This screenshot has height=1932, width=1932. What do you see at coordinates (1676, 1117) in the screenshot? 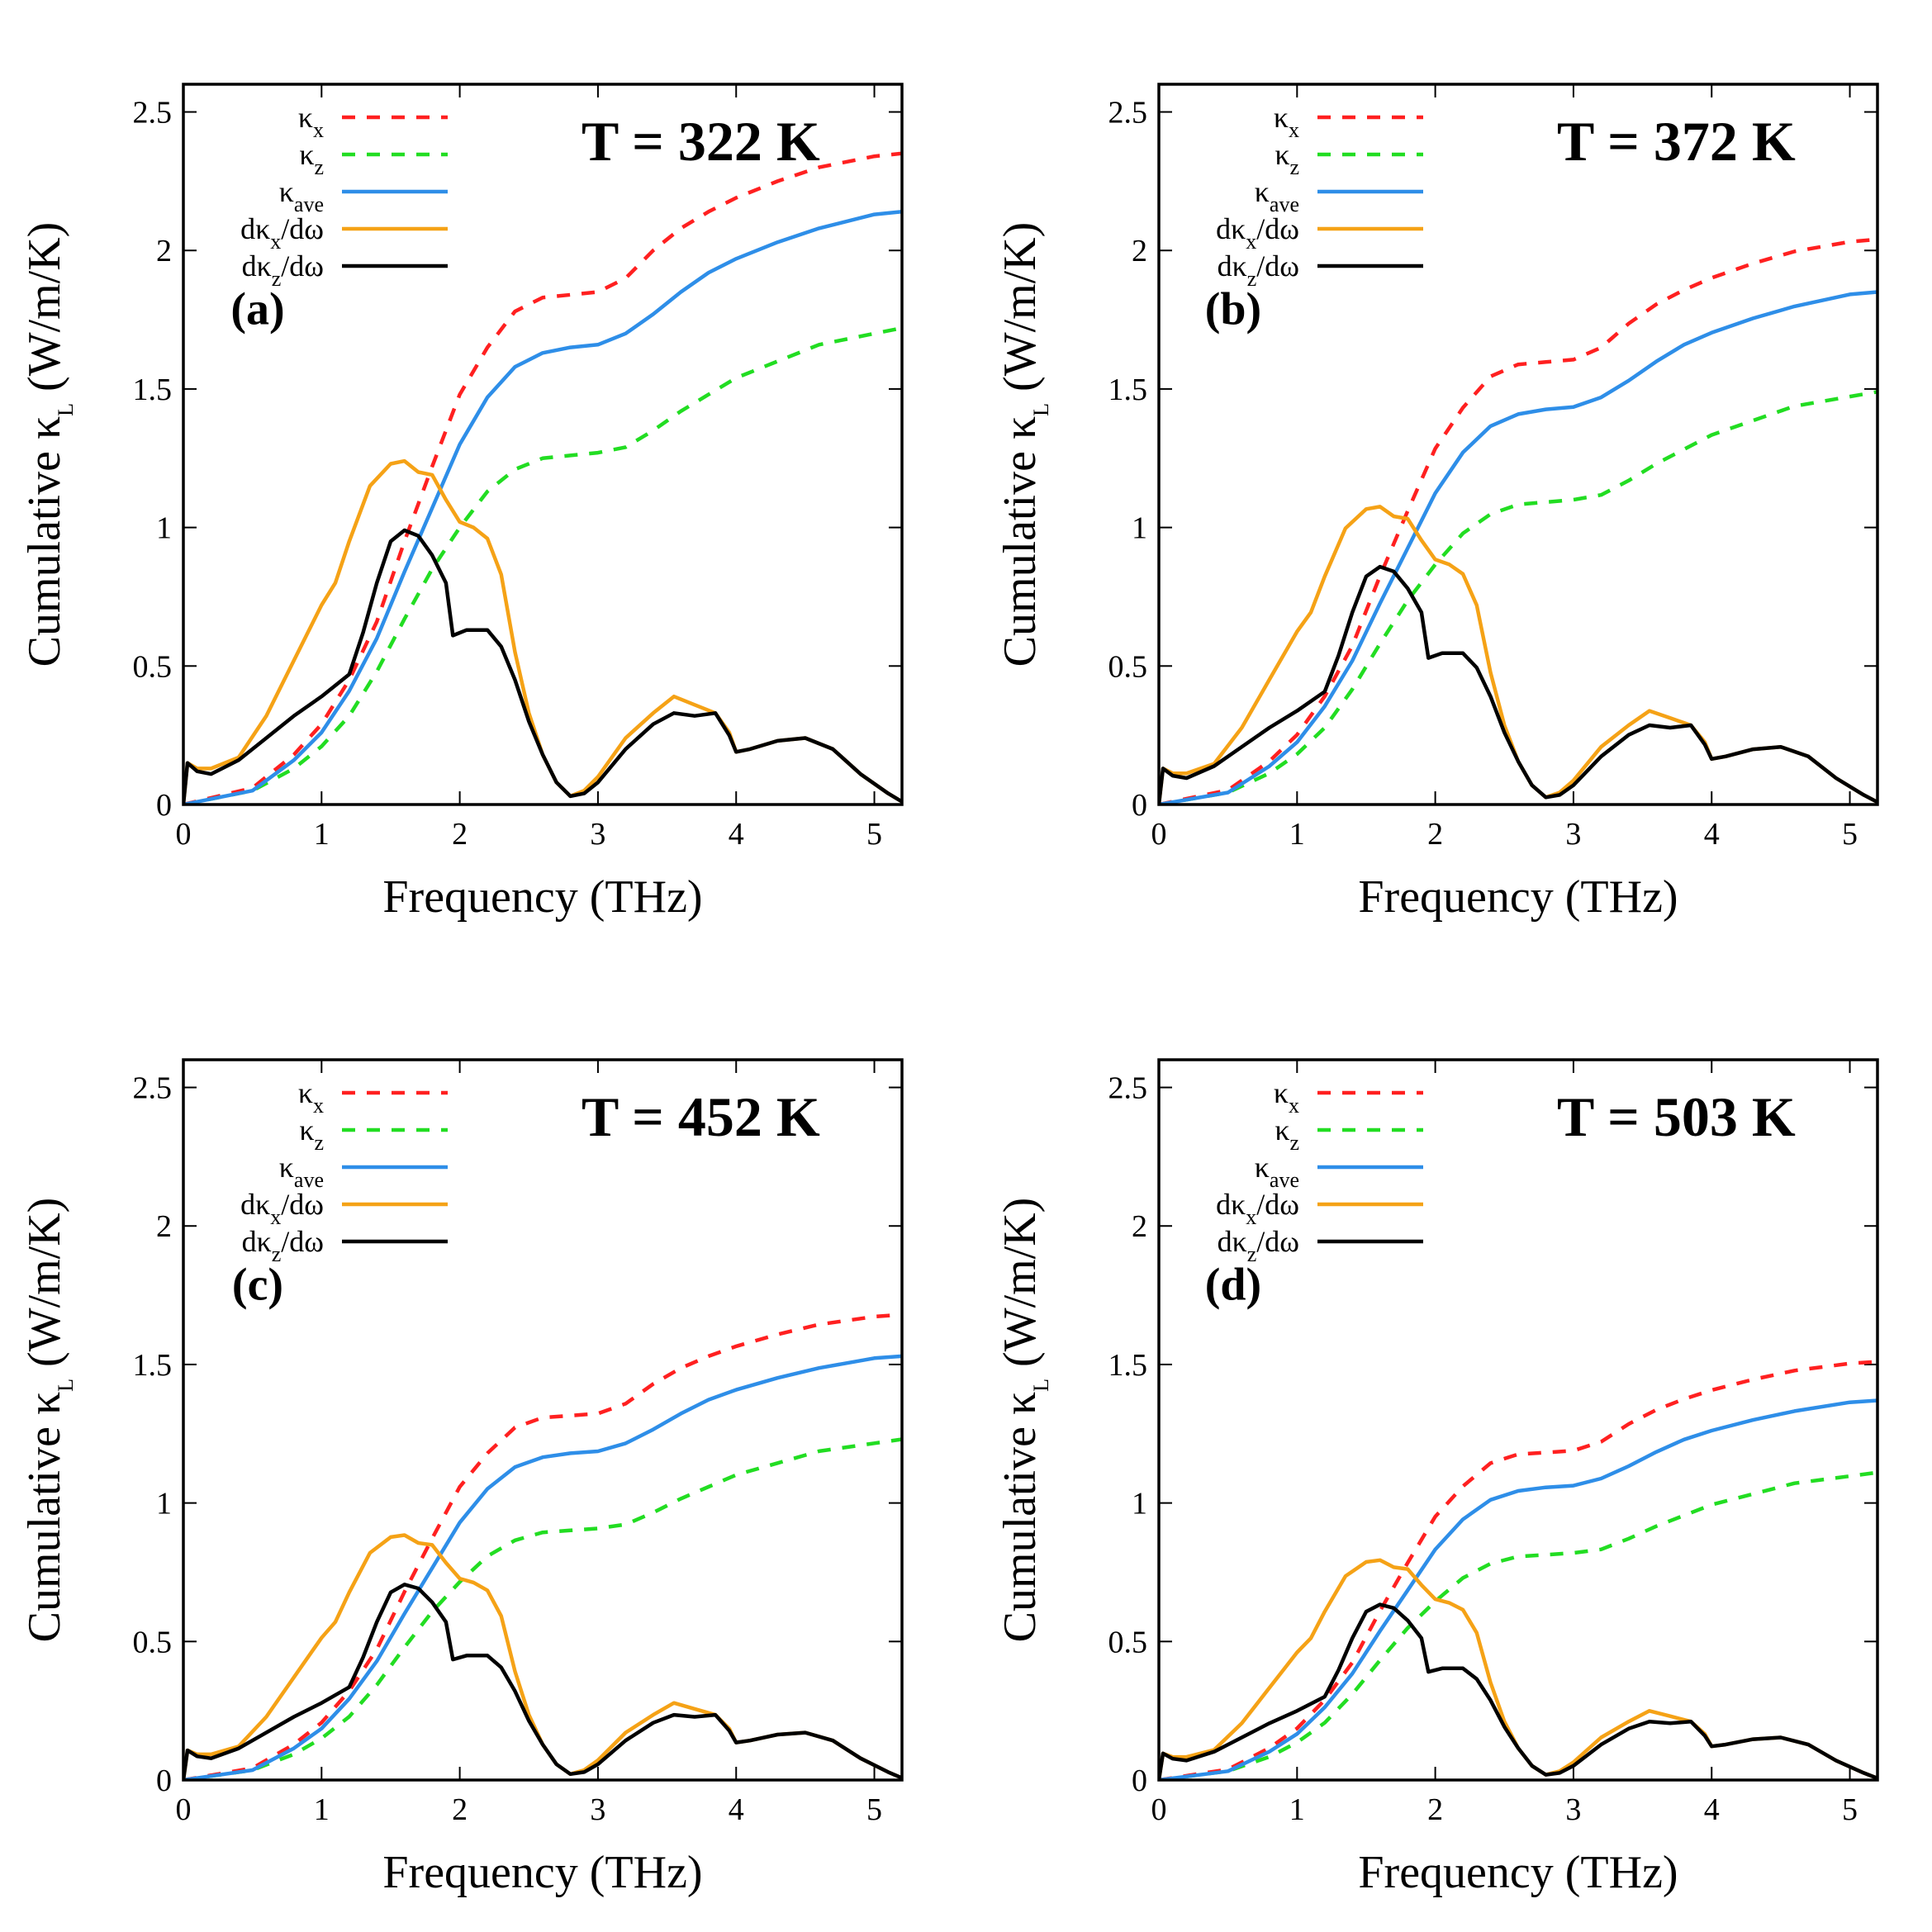
I see `panel-title: T = 503 K` at bounding box center [1676, 1117].